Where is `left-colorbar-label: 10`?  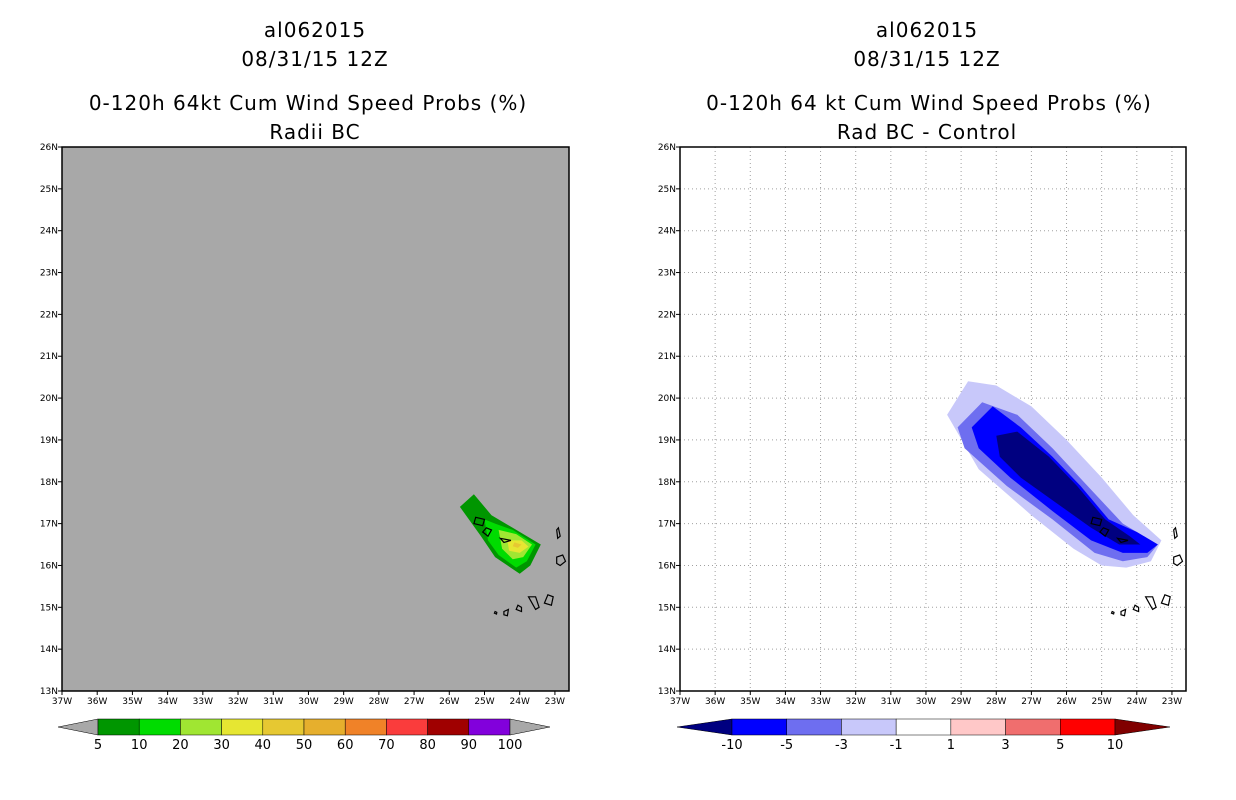
left-colorbar-label: 10 is located at coordinates (139, 745).